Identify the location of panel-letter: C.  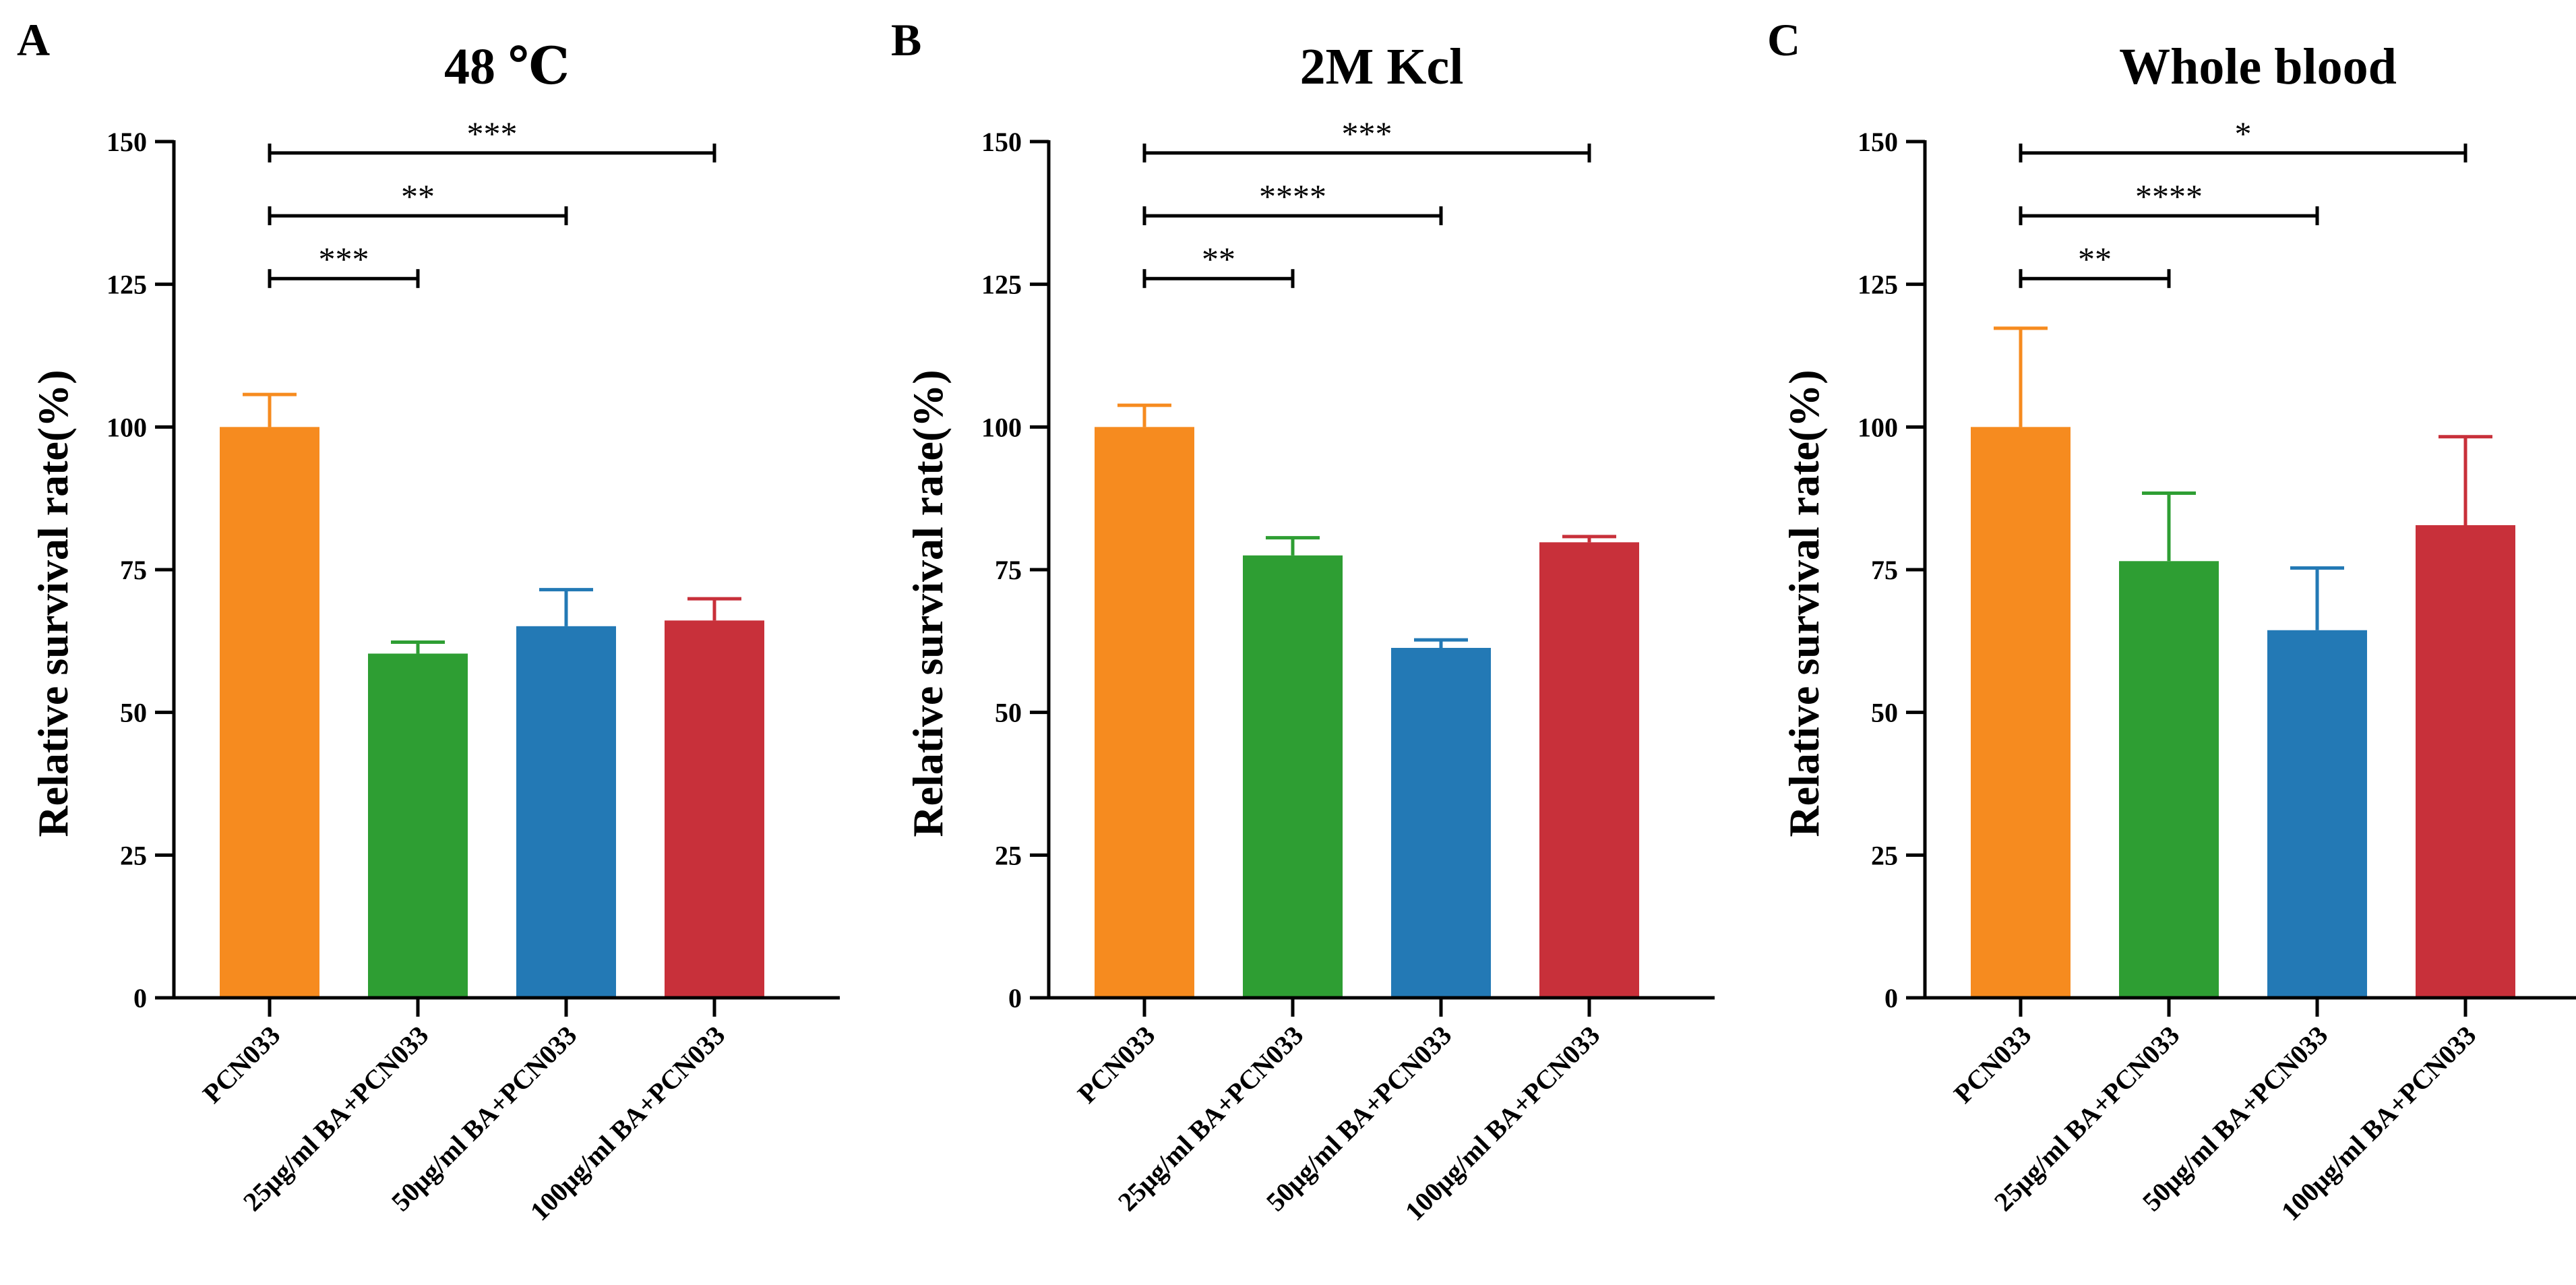
(1784, 39).